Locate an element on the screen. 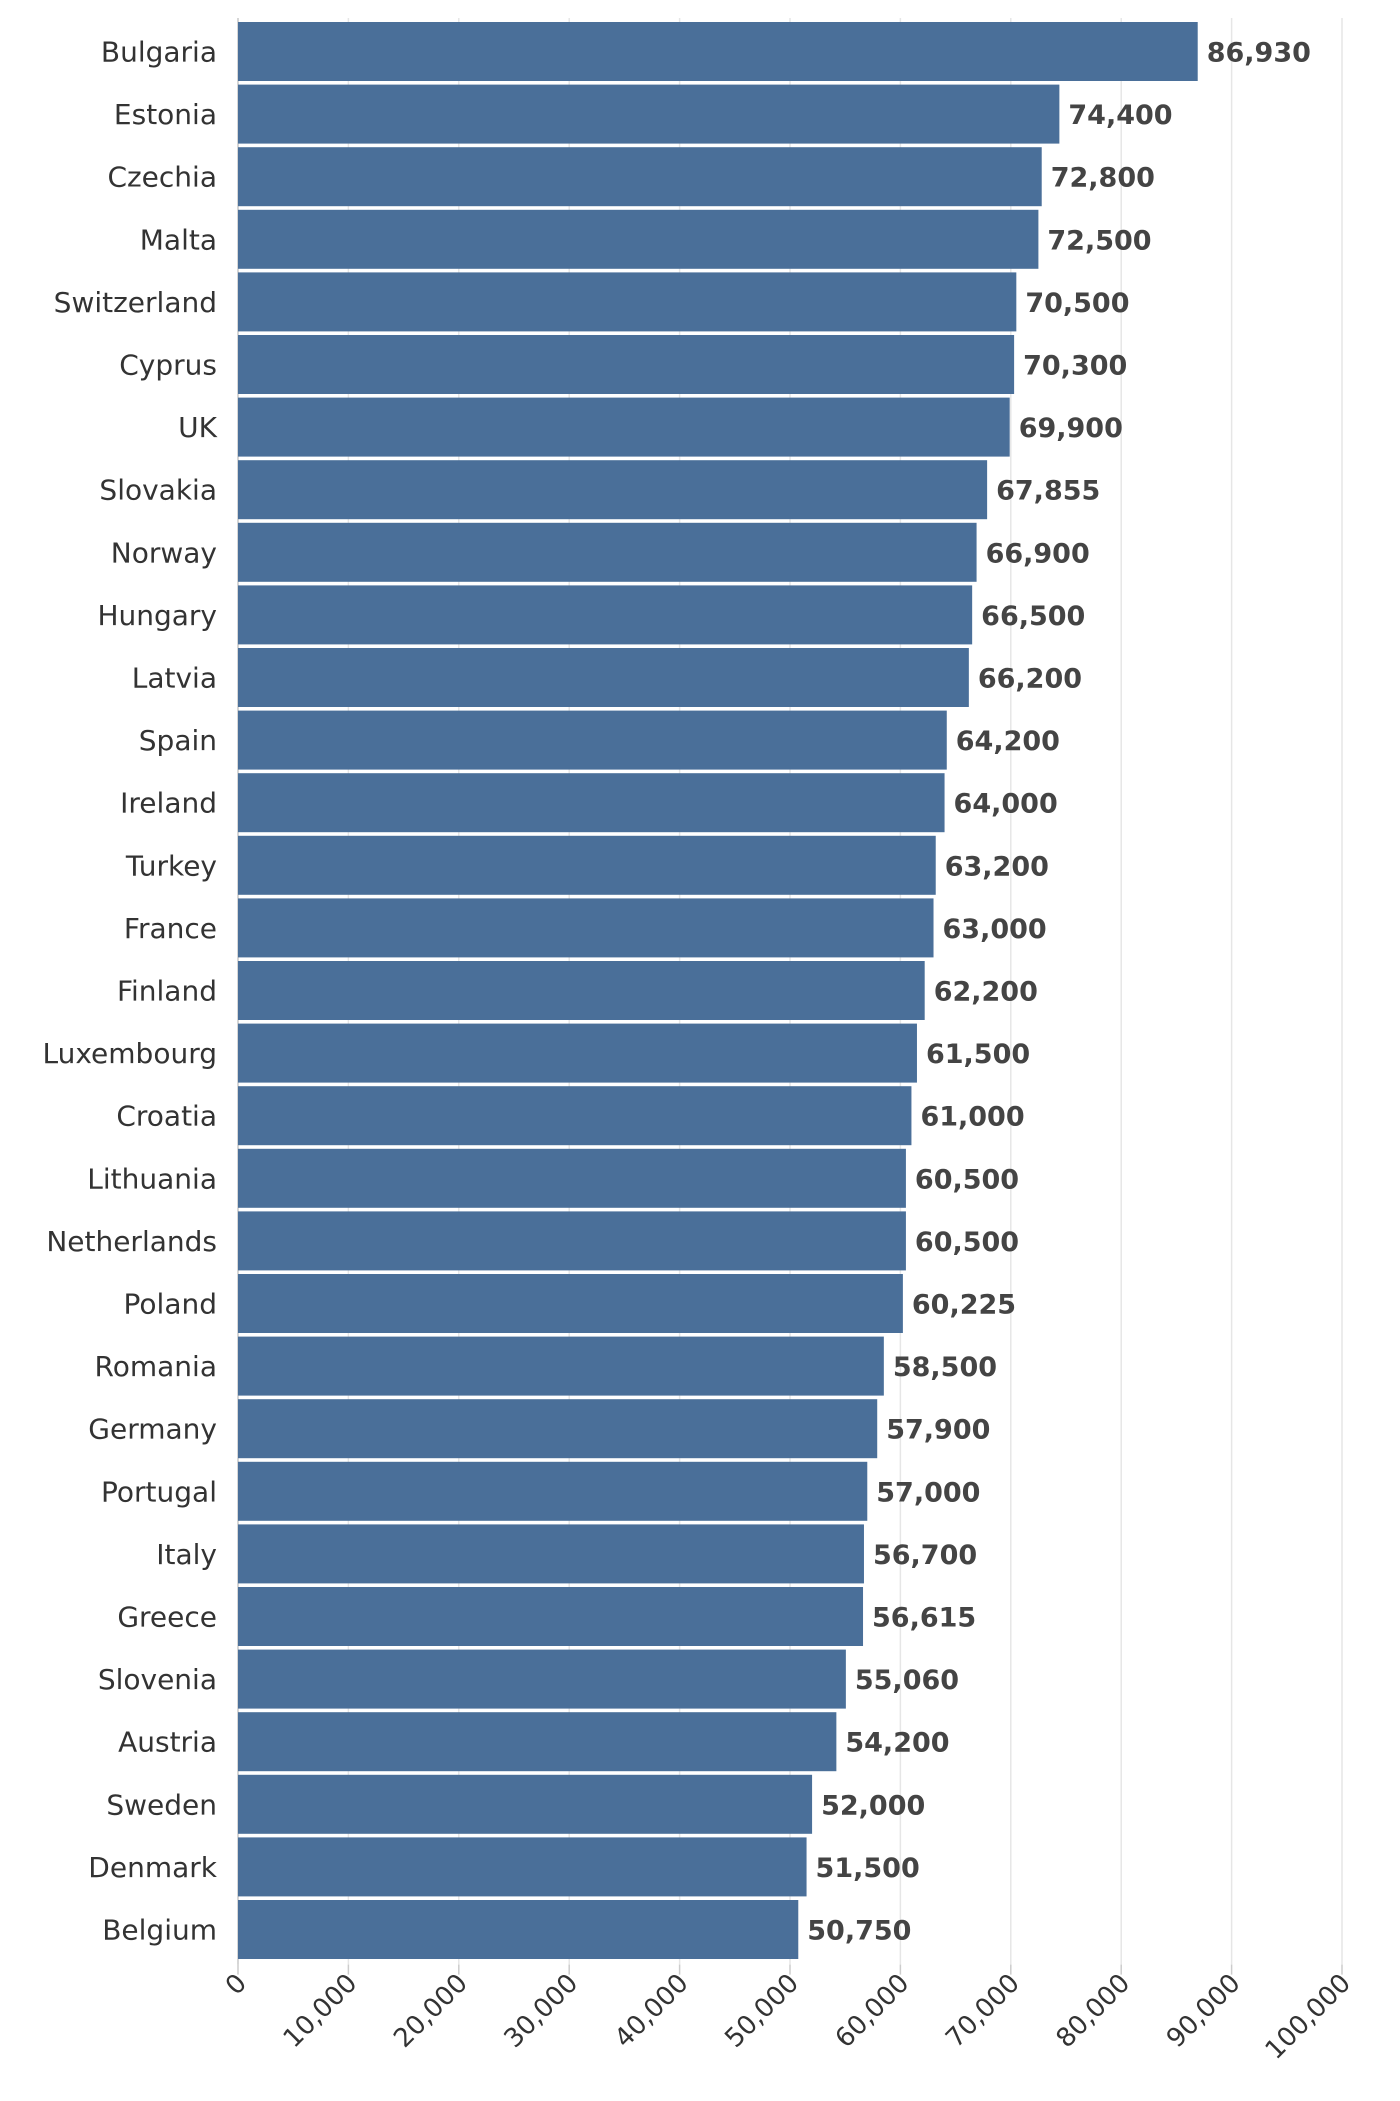 Image resolution: width=1400 pixels, height=2101 pixels. bar-sweden is located at coordinates (525, 1804).